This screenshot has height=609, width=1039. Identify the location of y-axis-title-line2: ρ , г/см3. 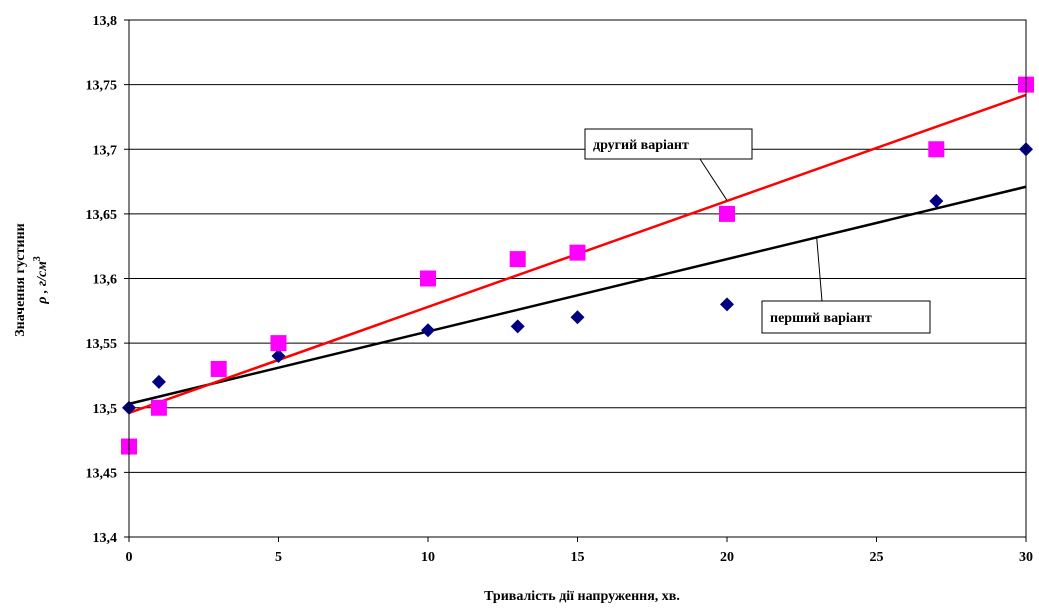
(41, 280).